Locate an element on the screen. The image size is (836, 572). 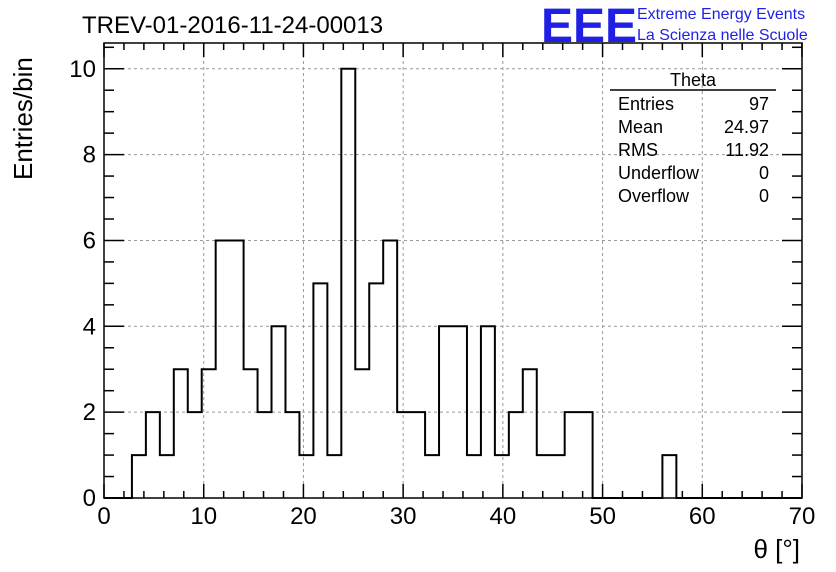
stats-row-label: RMS is located at coordinates (638, 150).